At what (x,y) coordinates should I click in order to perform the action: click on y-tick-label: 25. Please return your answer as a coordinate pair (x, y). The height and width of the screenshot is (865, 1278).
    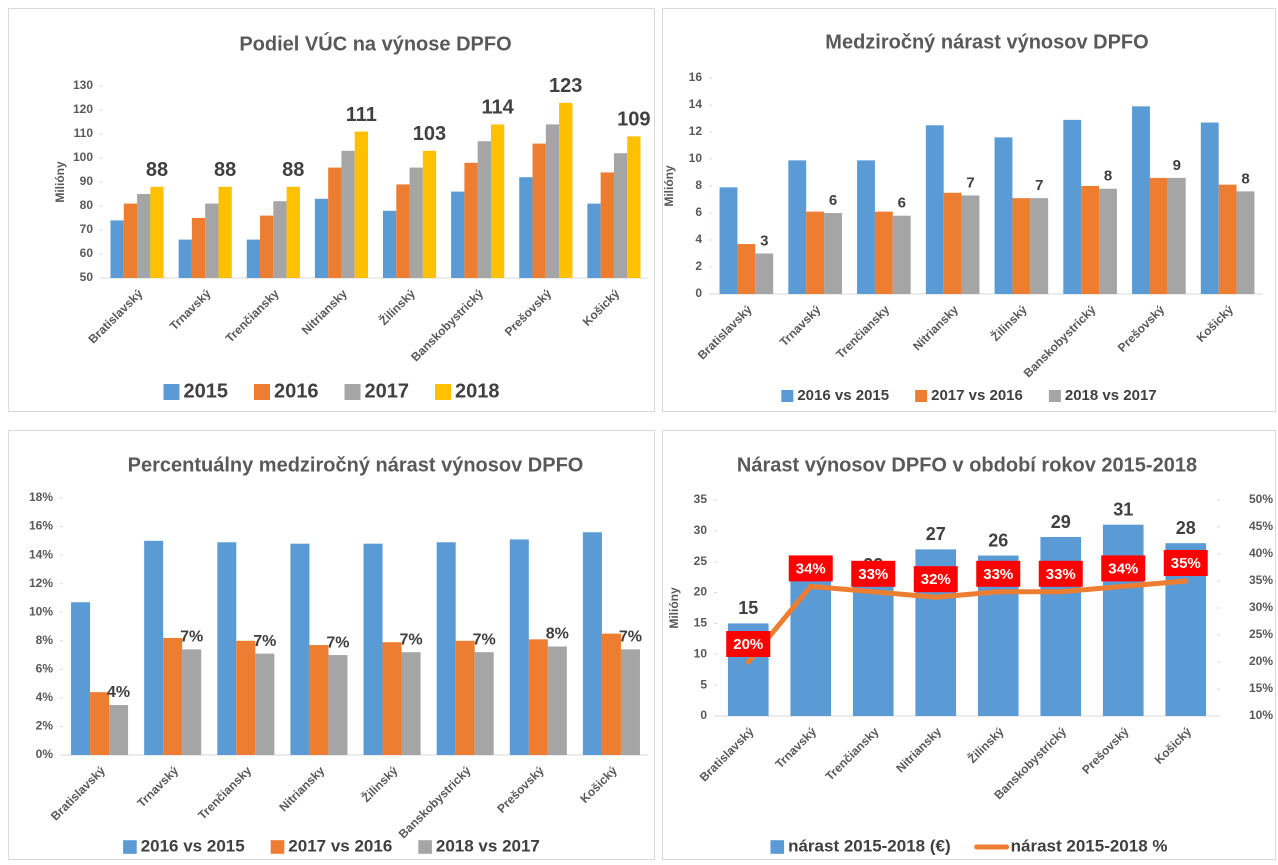
    Looking at the image, I should click on (701, 561).